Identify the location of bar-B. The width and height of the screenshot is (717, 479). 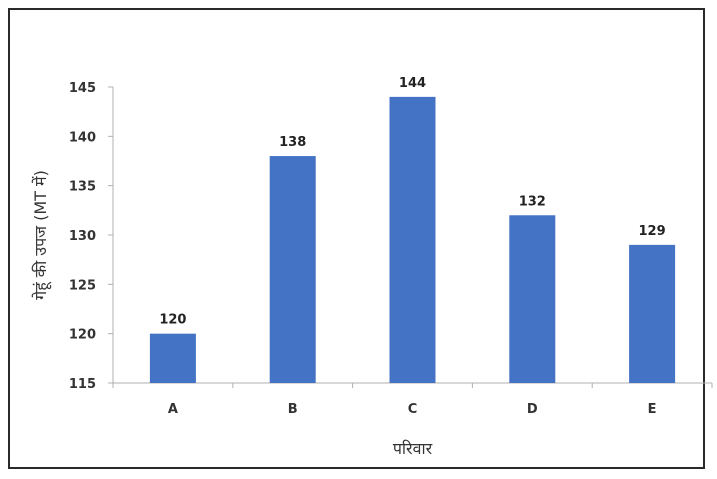
(292, 269).